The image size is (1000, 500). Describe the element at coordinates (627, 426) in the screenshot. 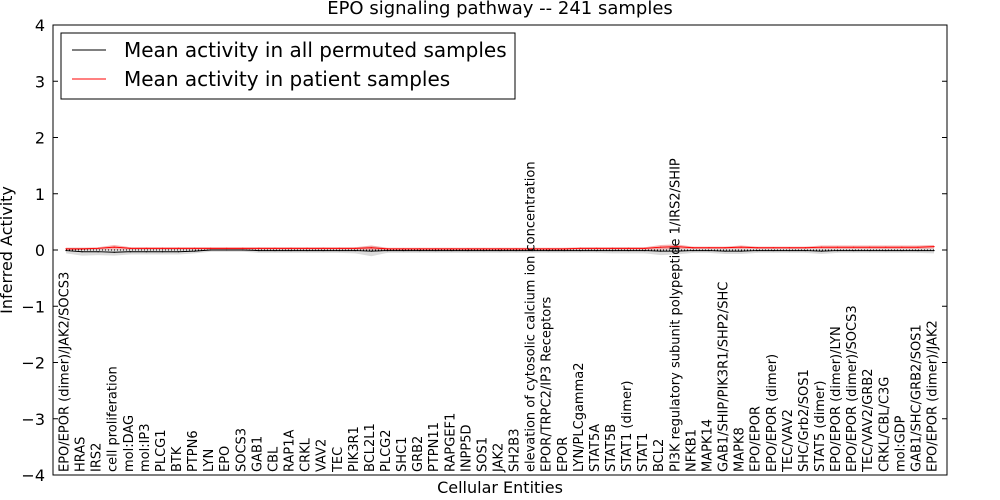

I see `x-tick-label: STAT1 (dimer)` at that location.